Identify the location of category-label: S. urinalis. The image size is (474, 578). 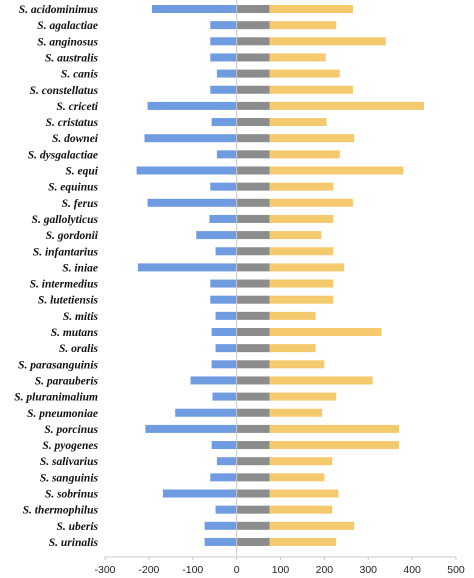
(74, 543).